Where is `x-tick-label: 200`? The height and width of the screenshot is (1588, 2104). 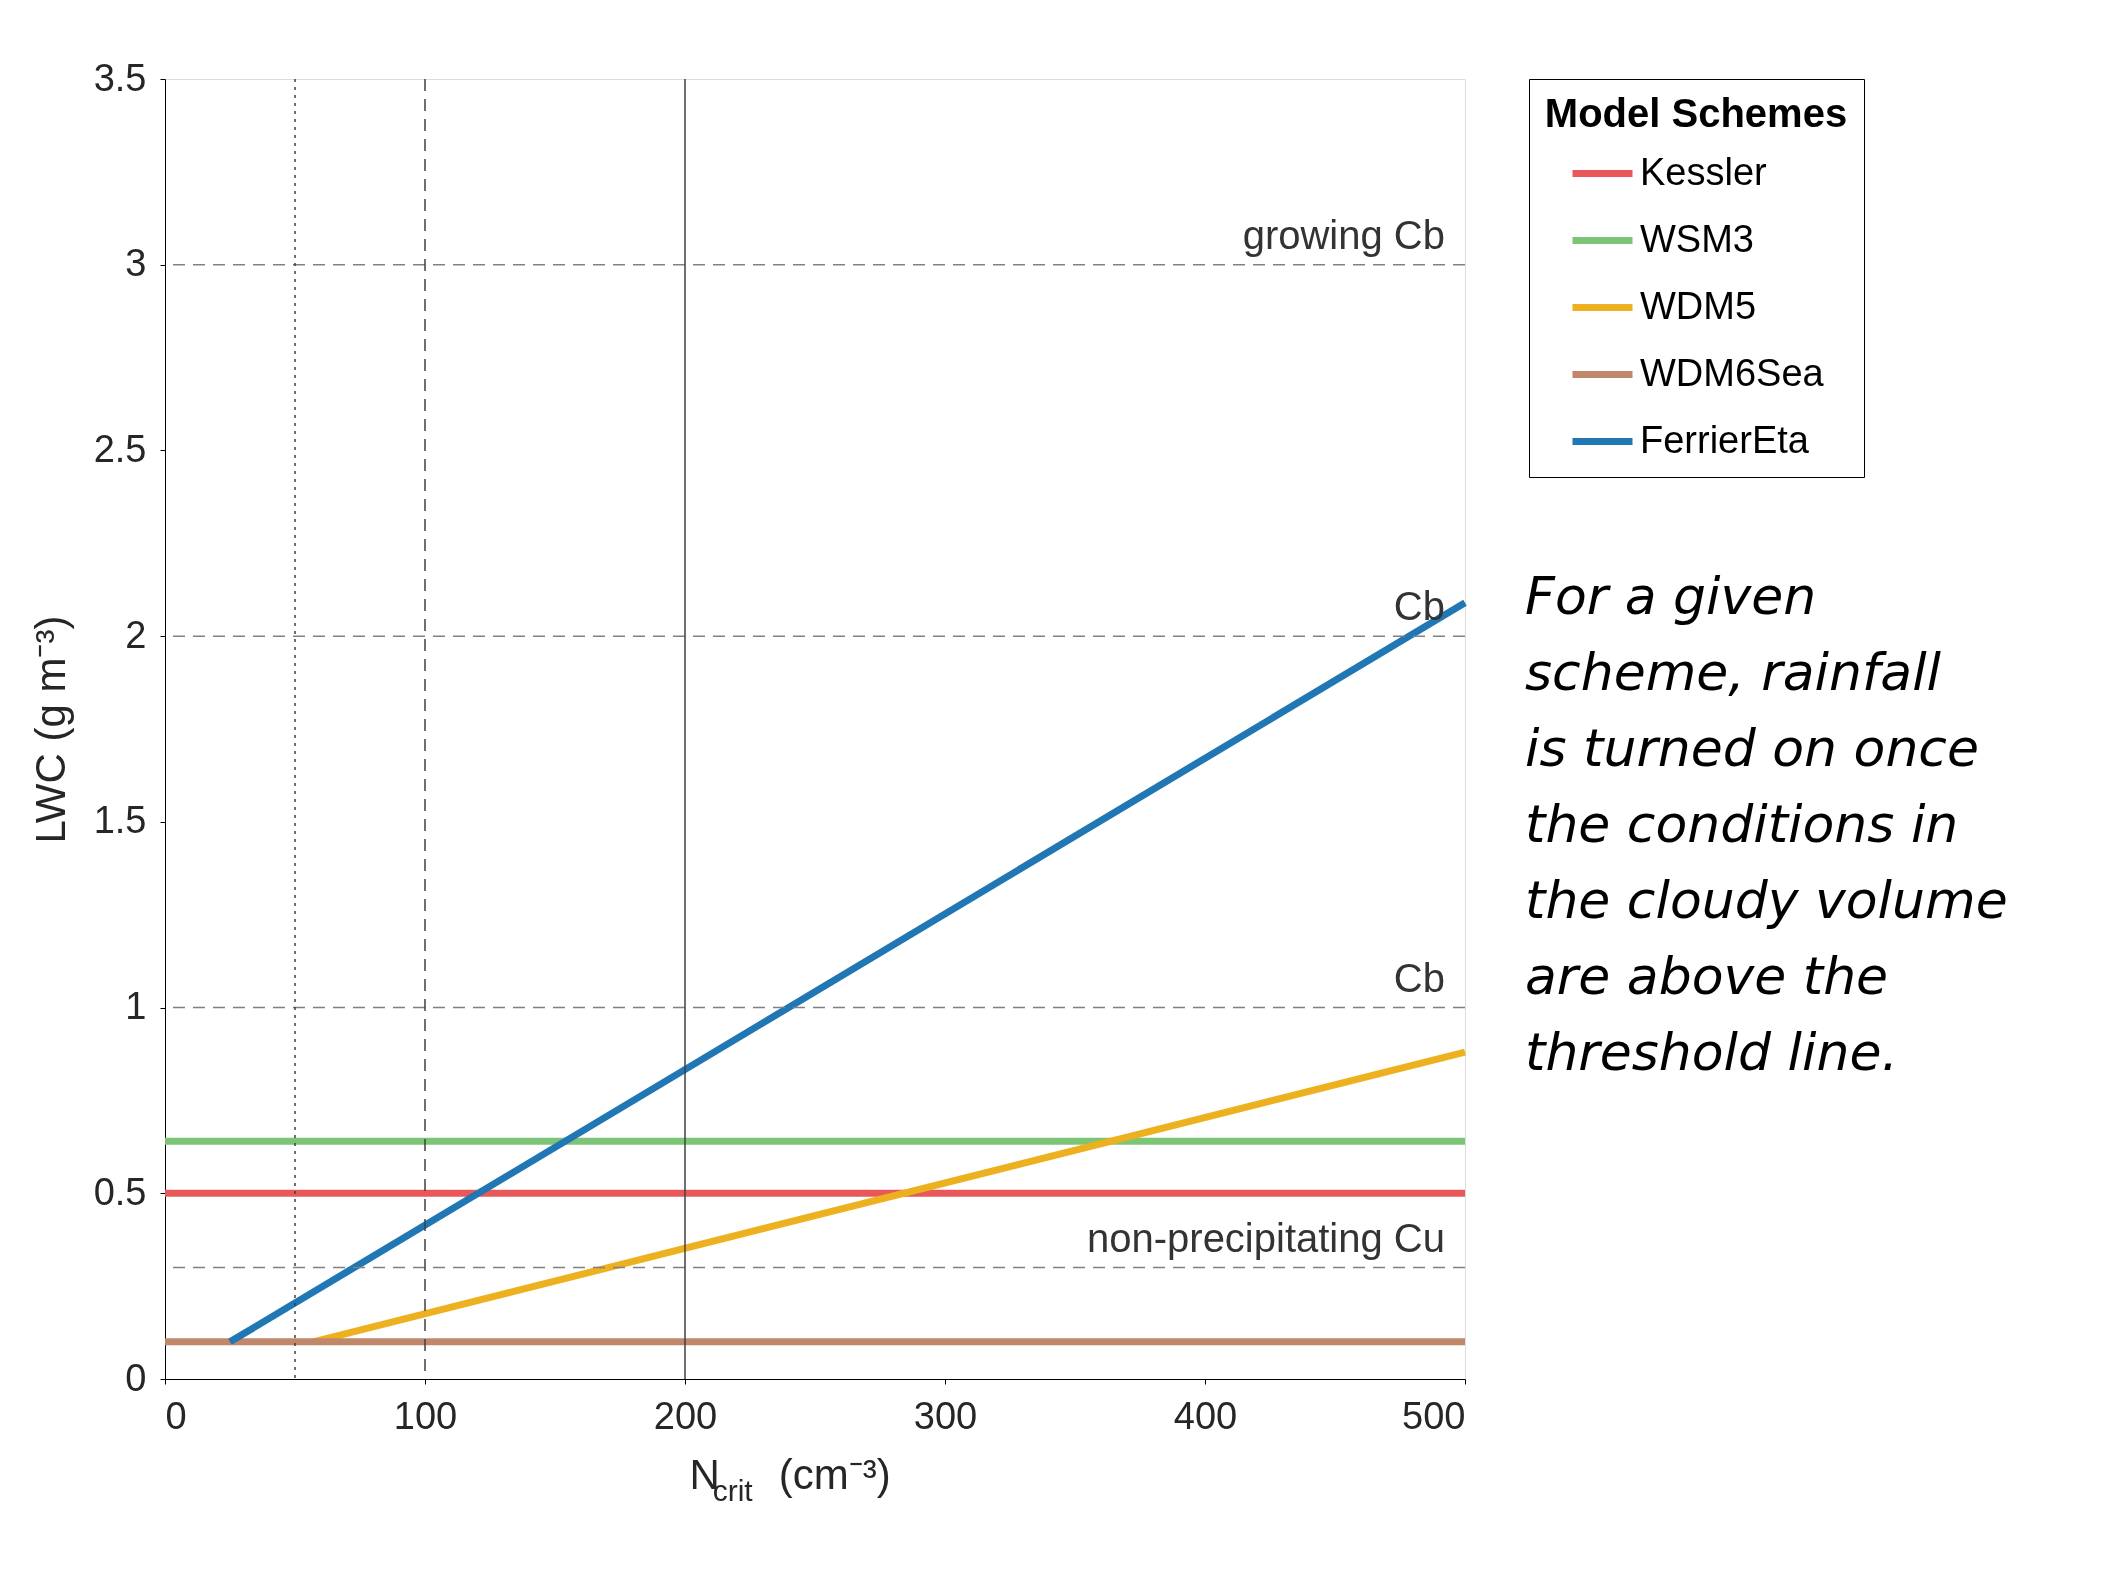 x-tick-label: 200 is located at coordinates (685, 1415).